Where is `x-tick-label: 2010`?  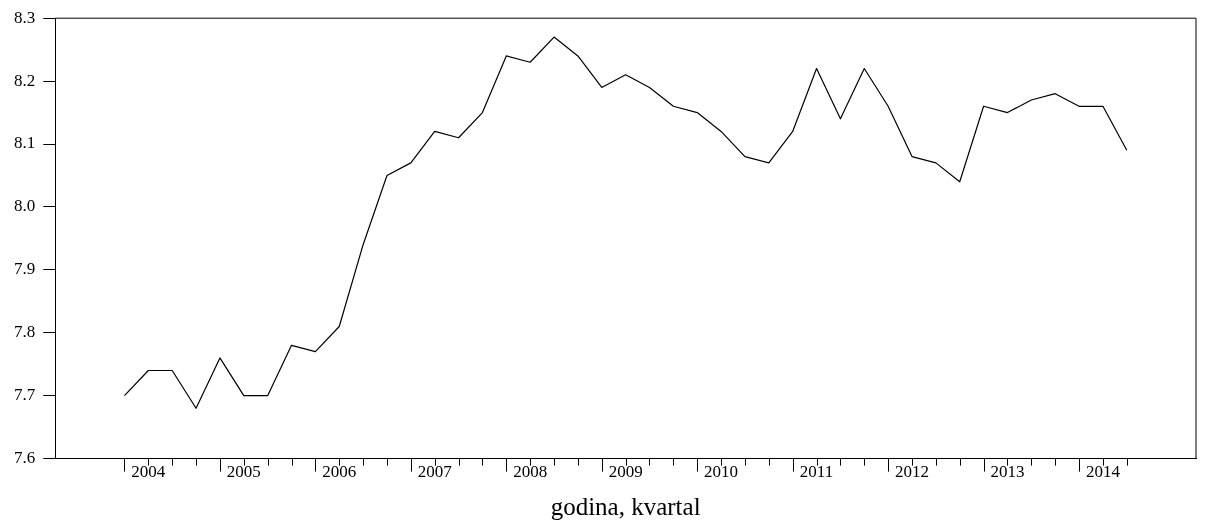
x-tick-label: 2010 is located at coordinates (721, 472).